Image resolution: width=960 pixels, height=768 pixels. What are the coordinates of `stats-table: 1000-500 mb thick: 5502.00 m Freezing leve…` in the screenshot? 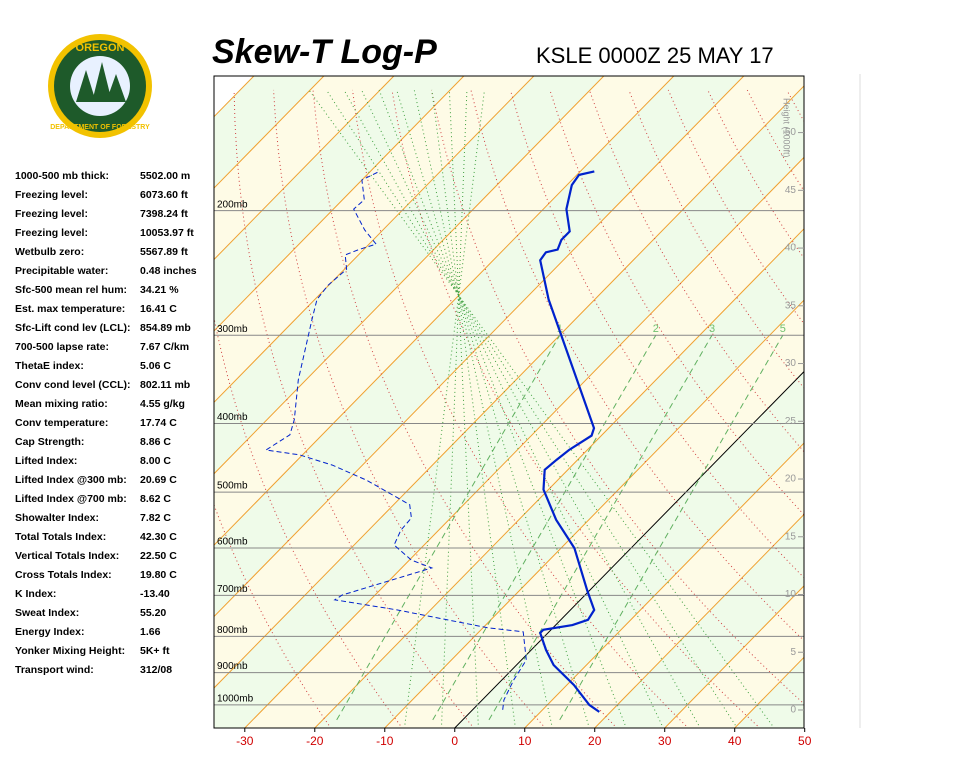 It's located at (106, 423).